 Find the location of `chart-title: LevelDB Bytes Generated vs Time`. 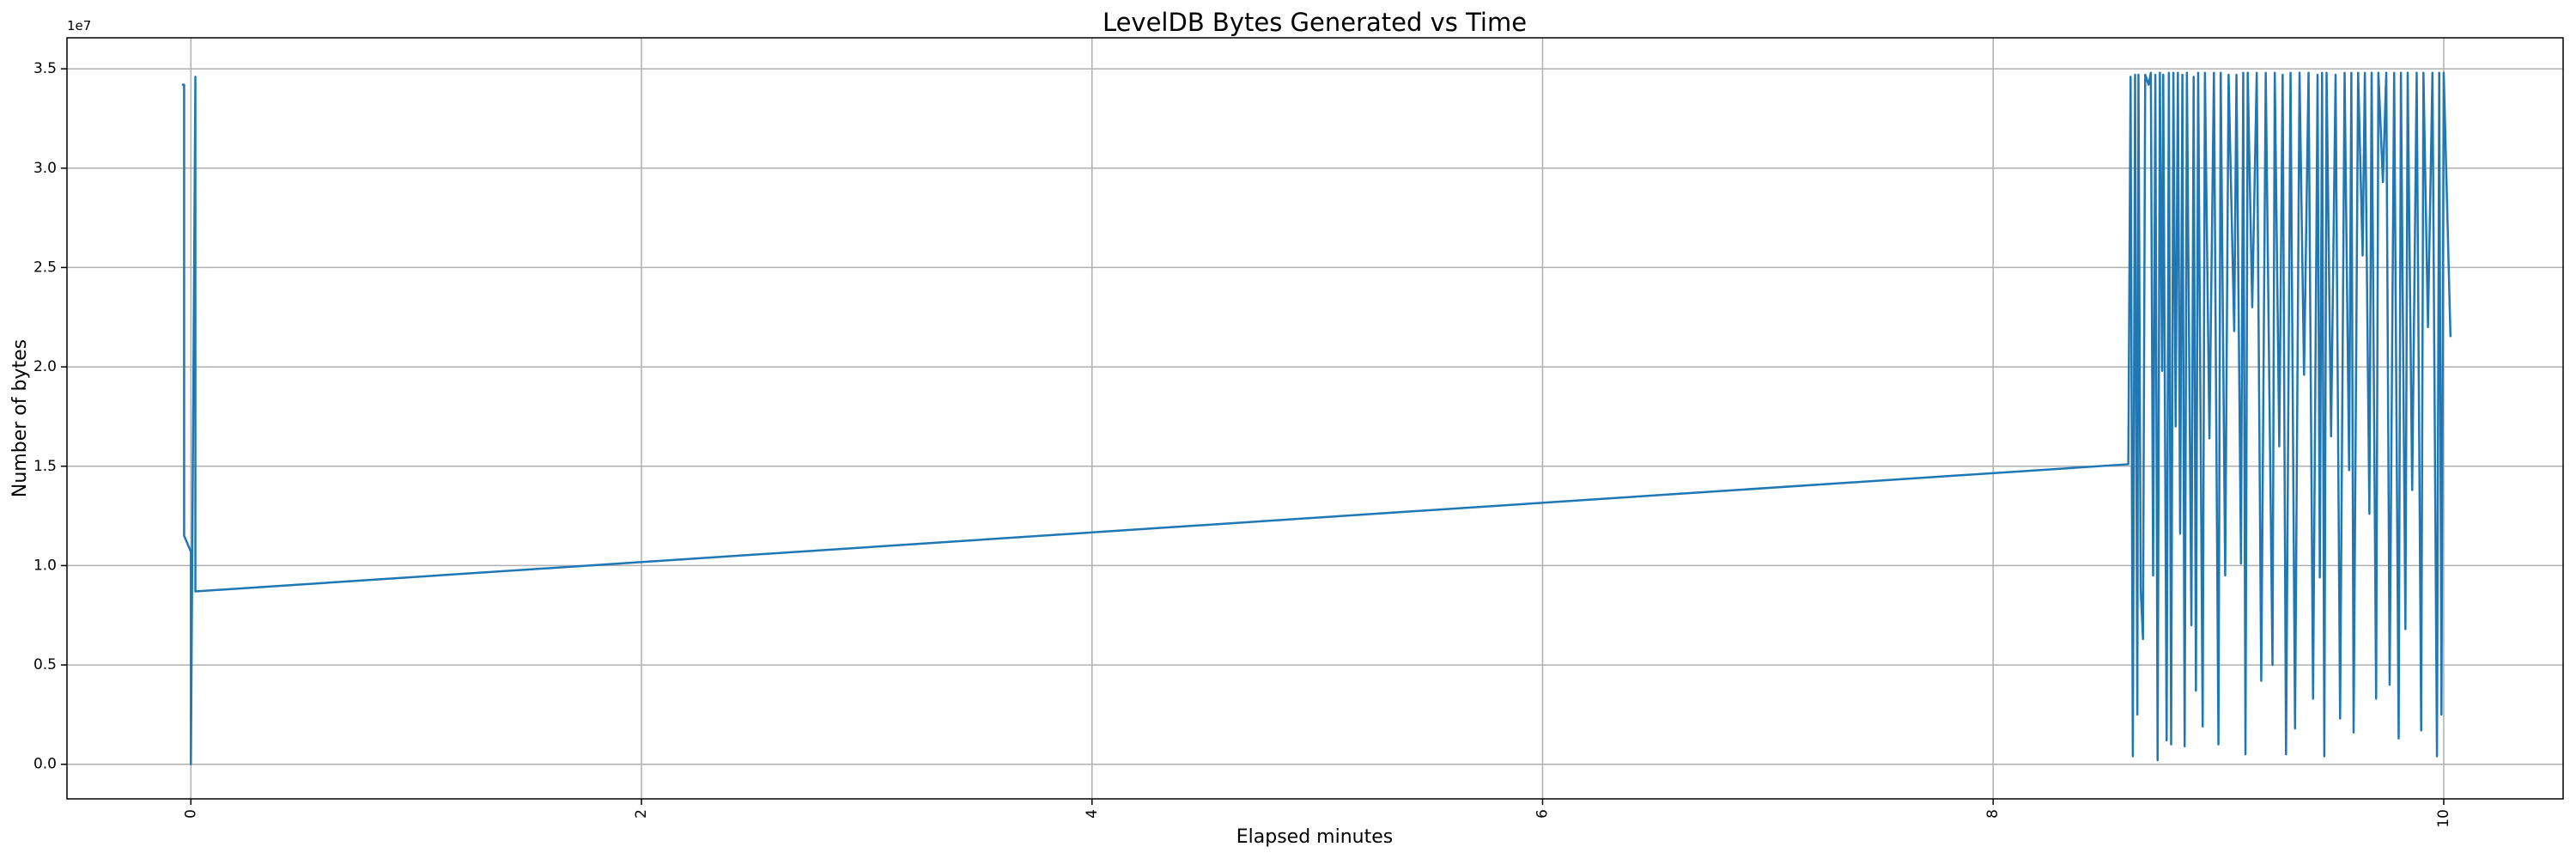

chart-title: LevelDB Bytes Generated vs Time is located at coordinates (1315, 22).